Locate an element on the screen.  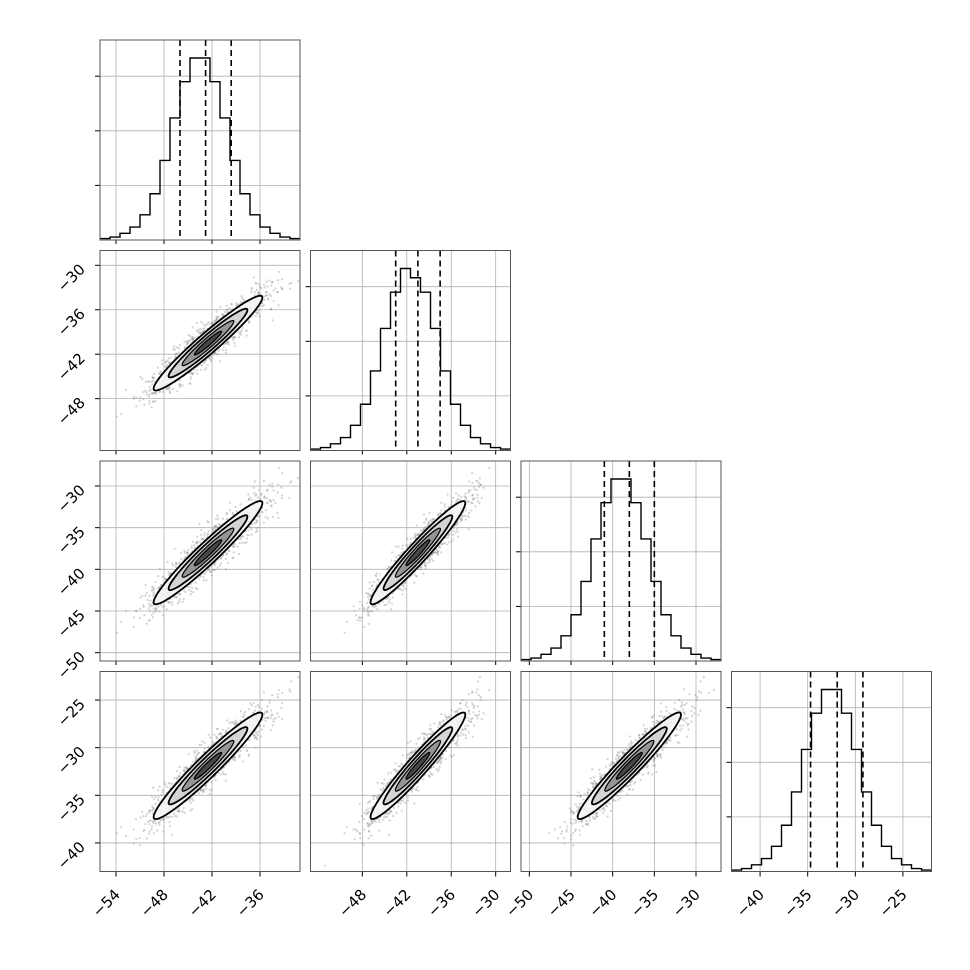
contour-level is located at coordinates (208, 343).